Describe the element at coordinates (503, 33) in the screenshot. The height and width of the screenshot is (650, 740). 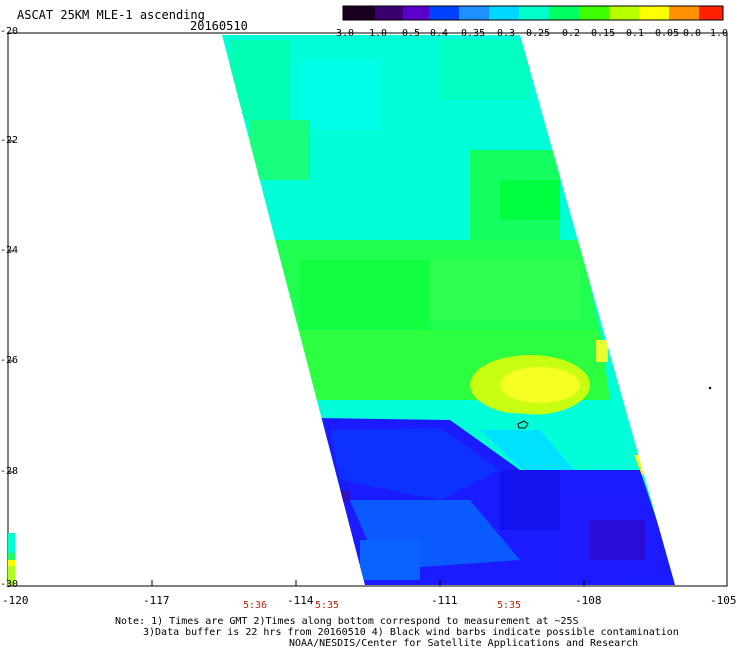
I see `colorbar-tick: -0.3` at that location.